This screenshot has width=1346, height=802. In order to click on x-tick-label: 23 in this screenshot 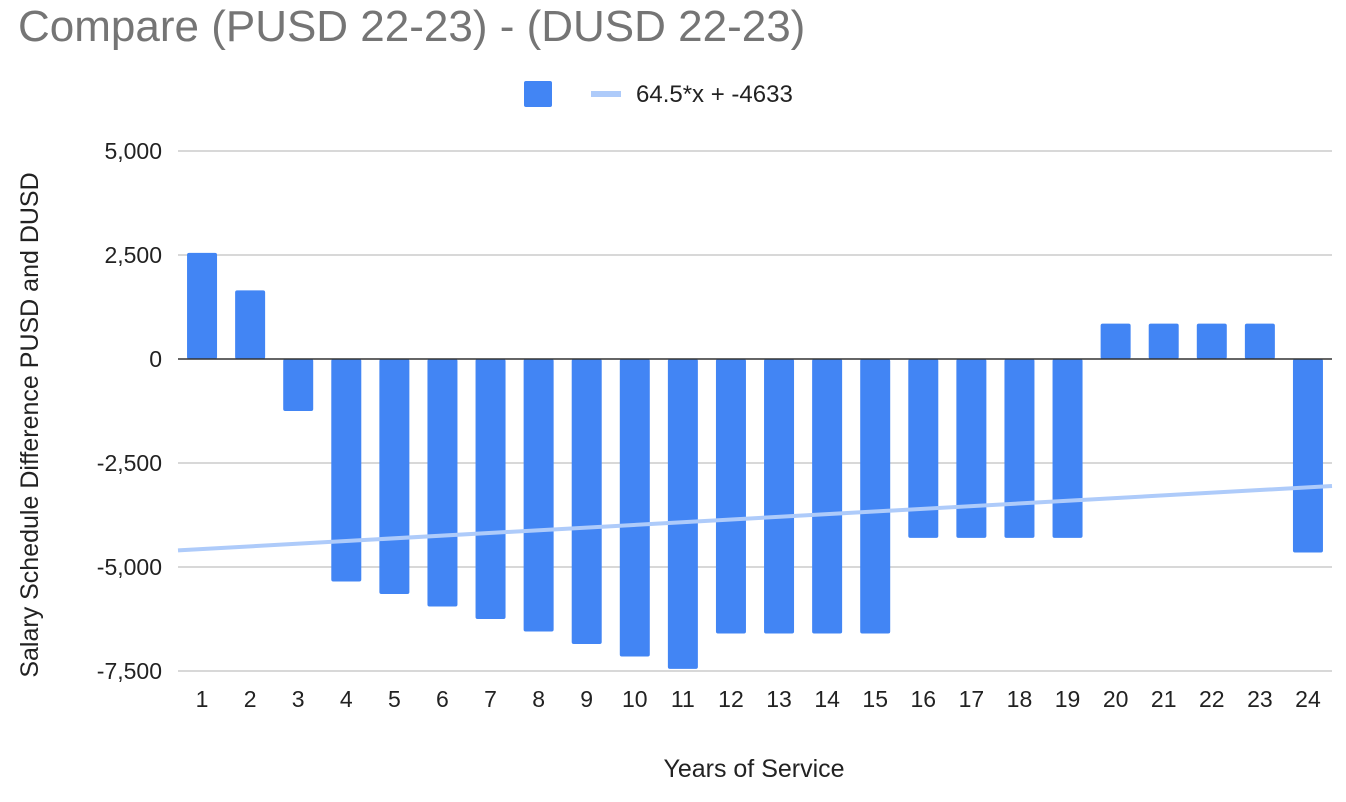, I will do `click(1260, 699)`.